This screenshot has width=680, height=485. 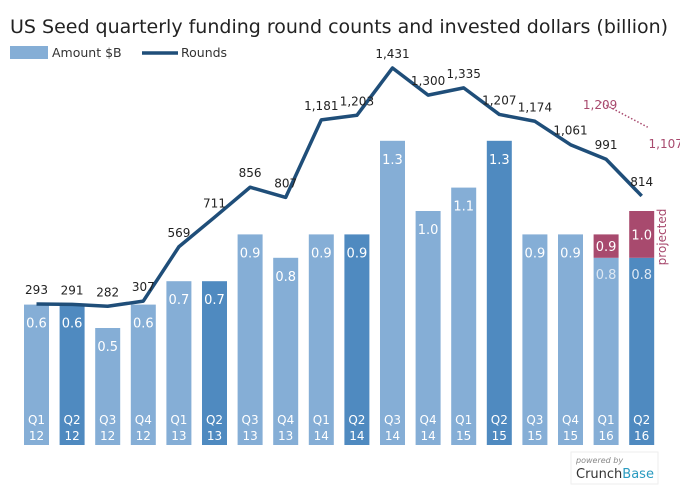 I want to click on rounds-label: 569, so click(x=178, y=233).